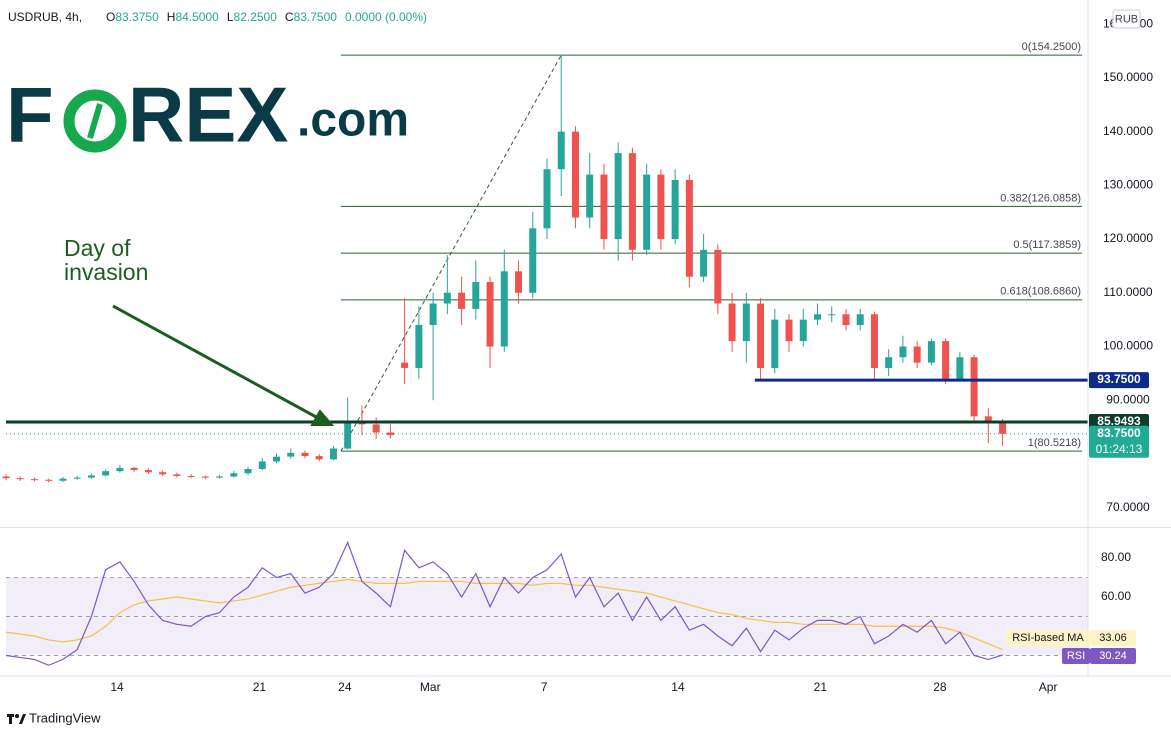 This screenshot has width=1171, height=737. I want to click on price-tick-label: 140.0000, so click(1128, 131).